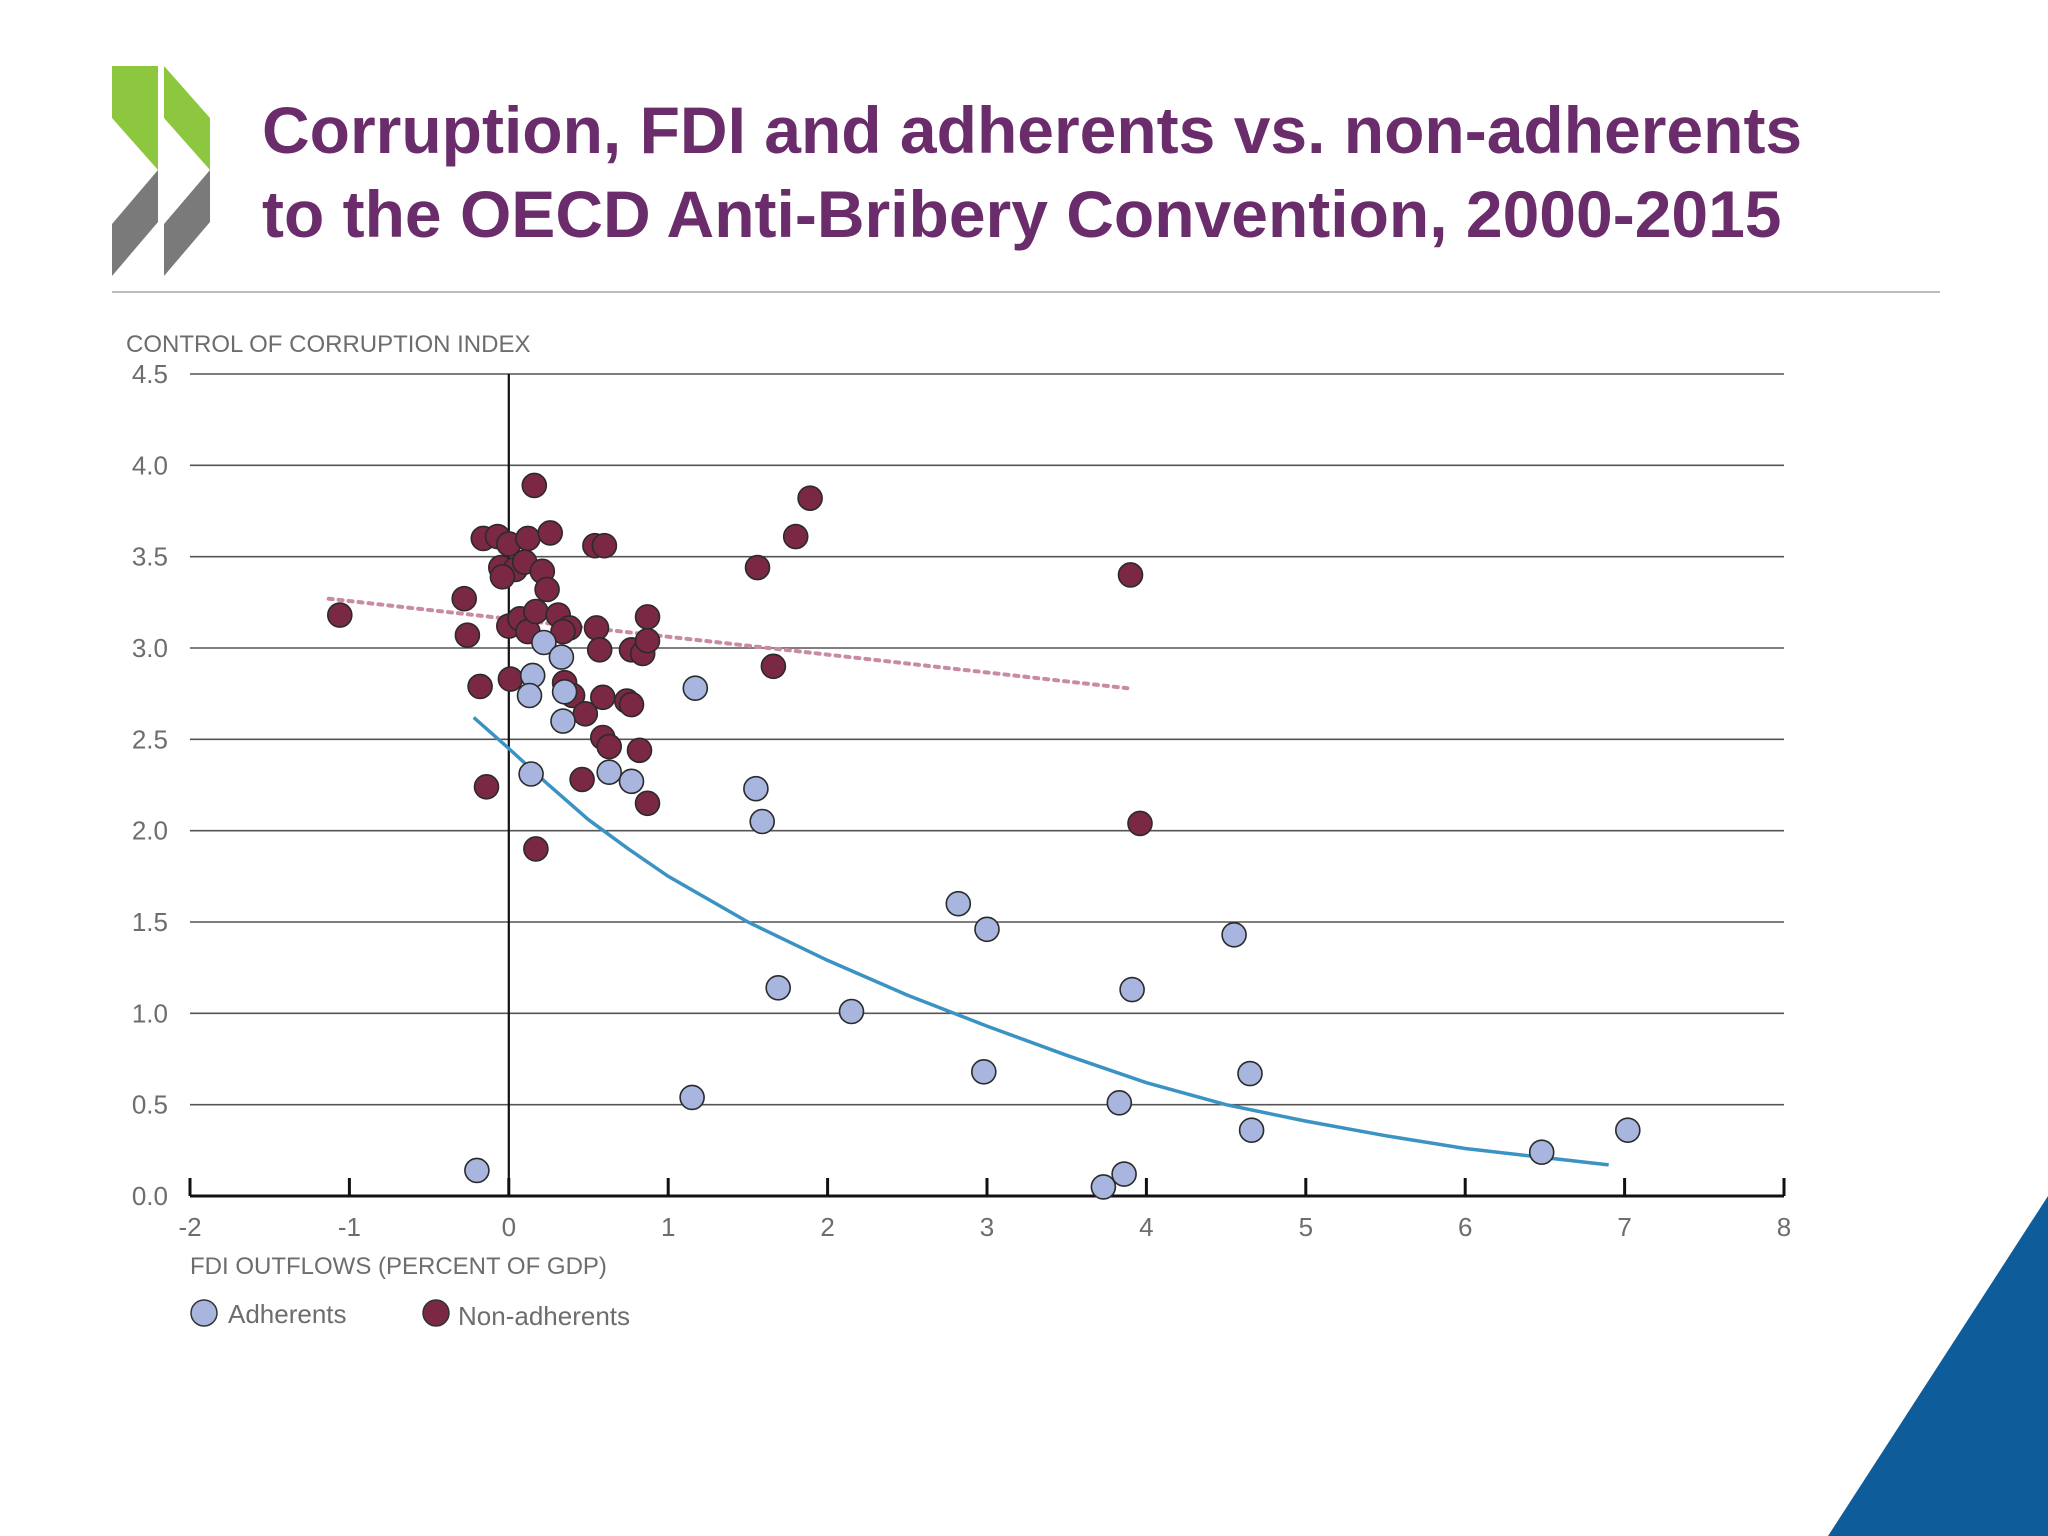 The height and width of the screenshot is (1536, 2048). What do you see at coordinates (728, 643) in the screenshot?
I see `trendline-non-adherents` at bounding box center [728, 643].